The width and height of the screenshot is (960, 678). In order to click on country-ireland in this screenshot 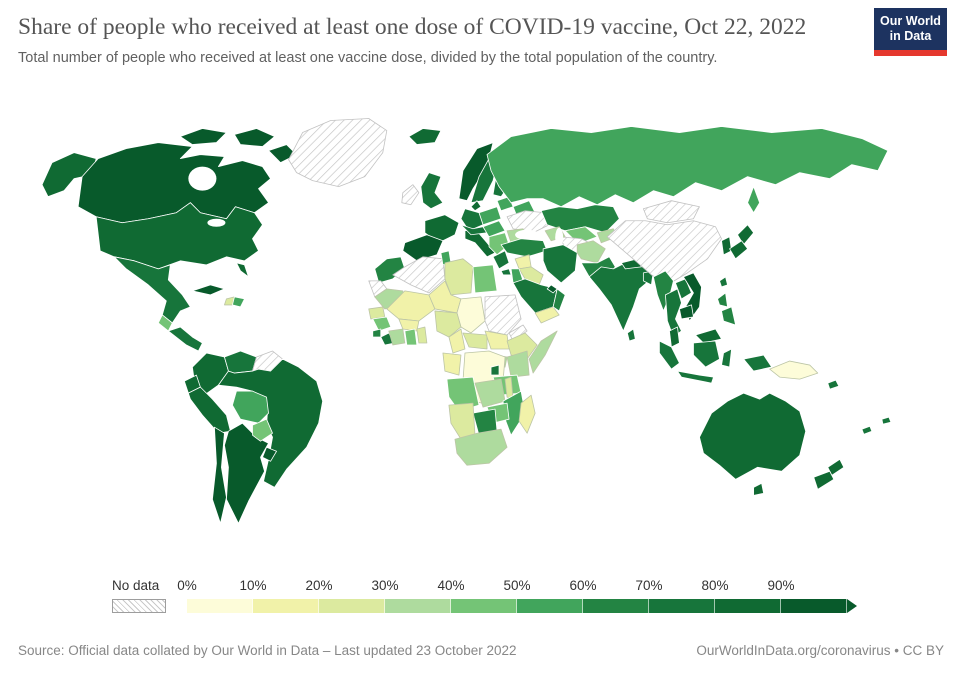, I will do `click(410, 195)`.